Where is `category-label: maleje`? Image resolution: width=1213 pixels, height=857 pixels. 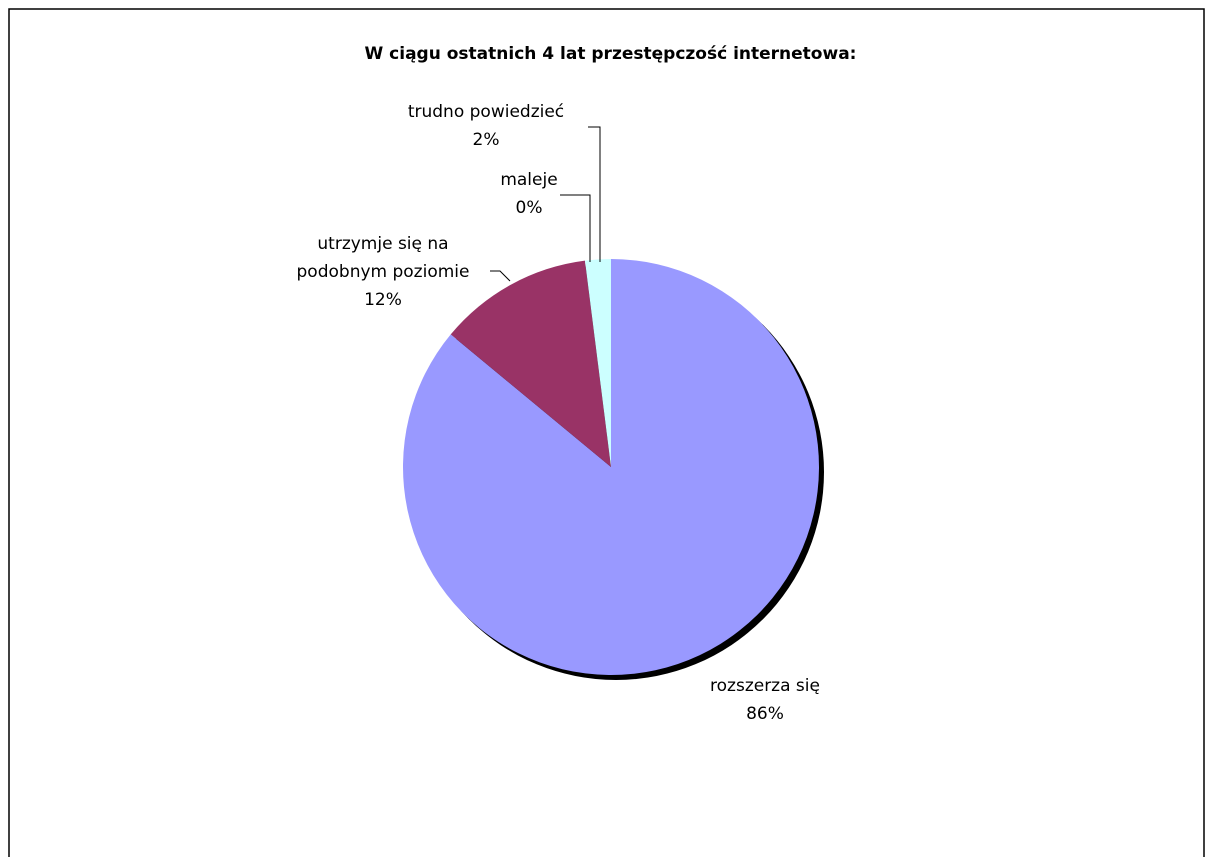 category-label: maleje is located at coordinates (529, 180).